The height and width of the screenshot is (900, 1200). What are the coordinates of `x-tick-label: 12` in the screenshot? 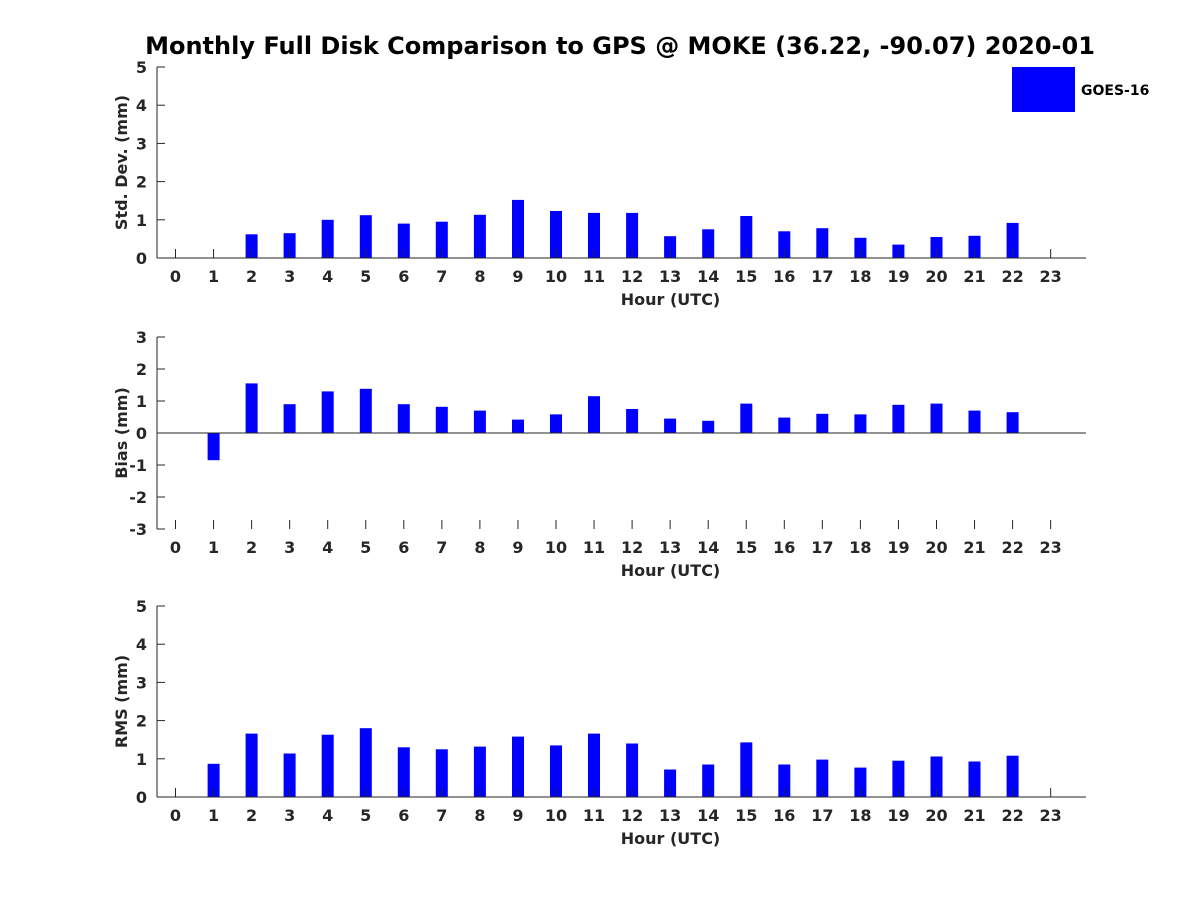 It's located at (632, 547).